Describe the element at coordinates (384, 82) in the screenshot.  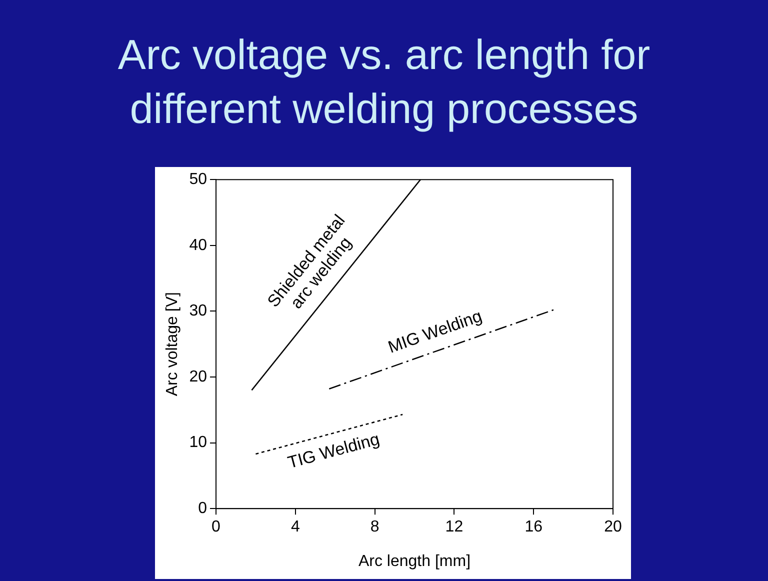
I see `chart-title: Arc voltage vs. arc length for different welding processes` at that location.